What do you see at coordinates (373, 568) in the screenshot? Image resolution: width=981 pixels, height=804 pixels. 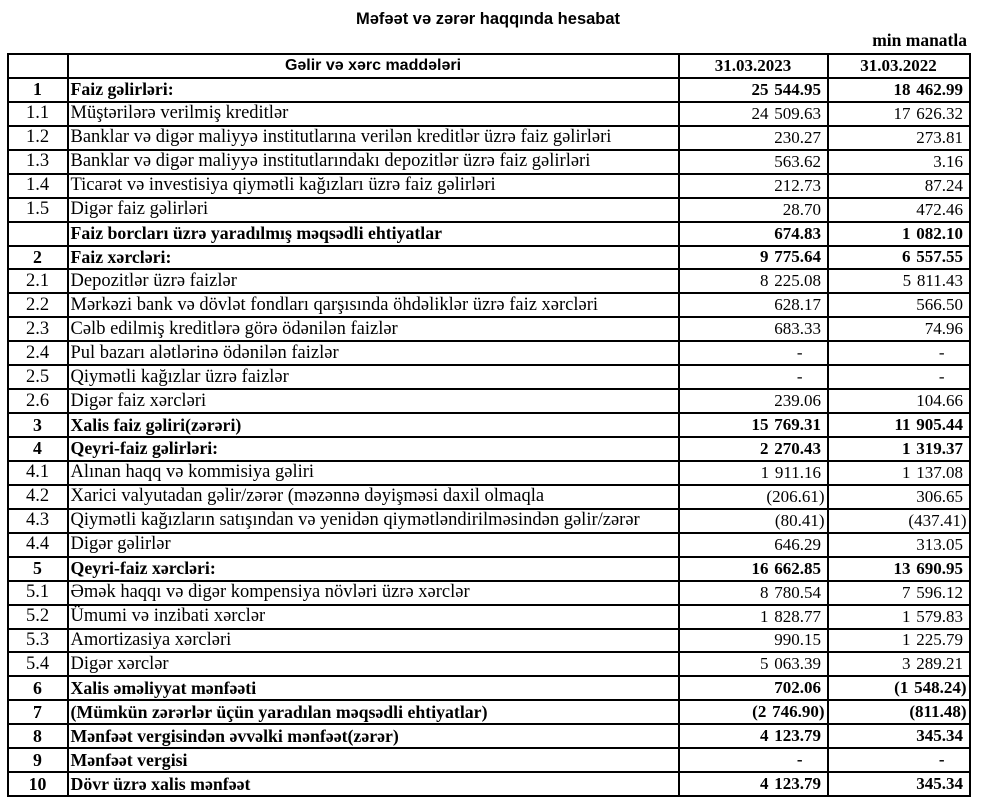 I see `row-label-cell: Qeyri-faiz xərcləri:` at bounding box center [373, 568].